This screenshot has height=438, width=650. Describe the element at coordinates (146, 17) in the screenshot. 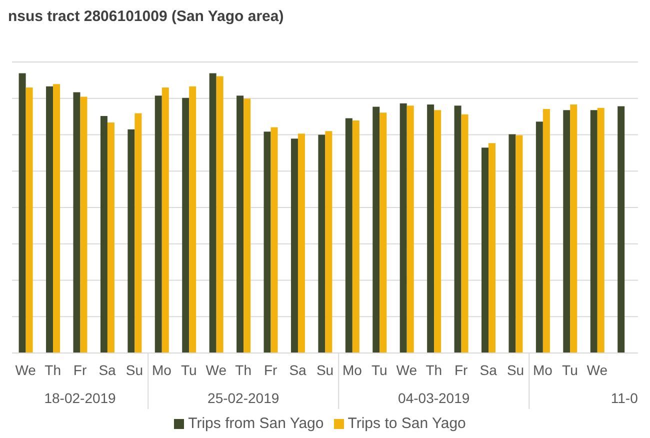

I see `chart-title: nsus tract 2806101009 (San Yago area)` at that location.